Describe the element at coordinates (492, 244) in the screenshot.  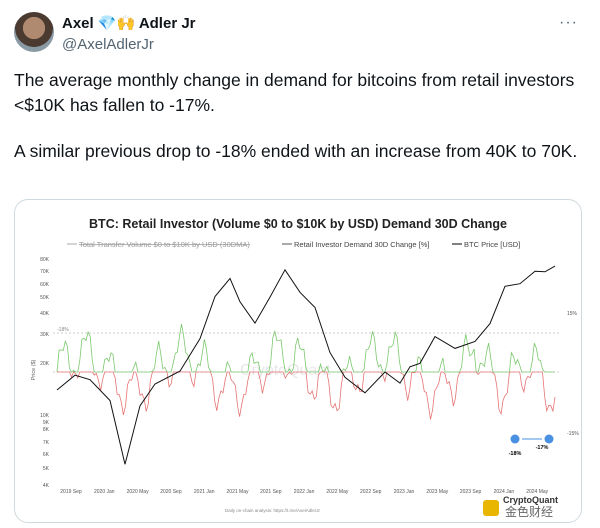
I see `legend-entry: BTC Price [USD]` at that location.